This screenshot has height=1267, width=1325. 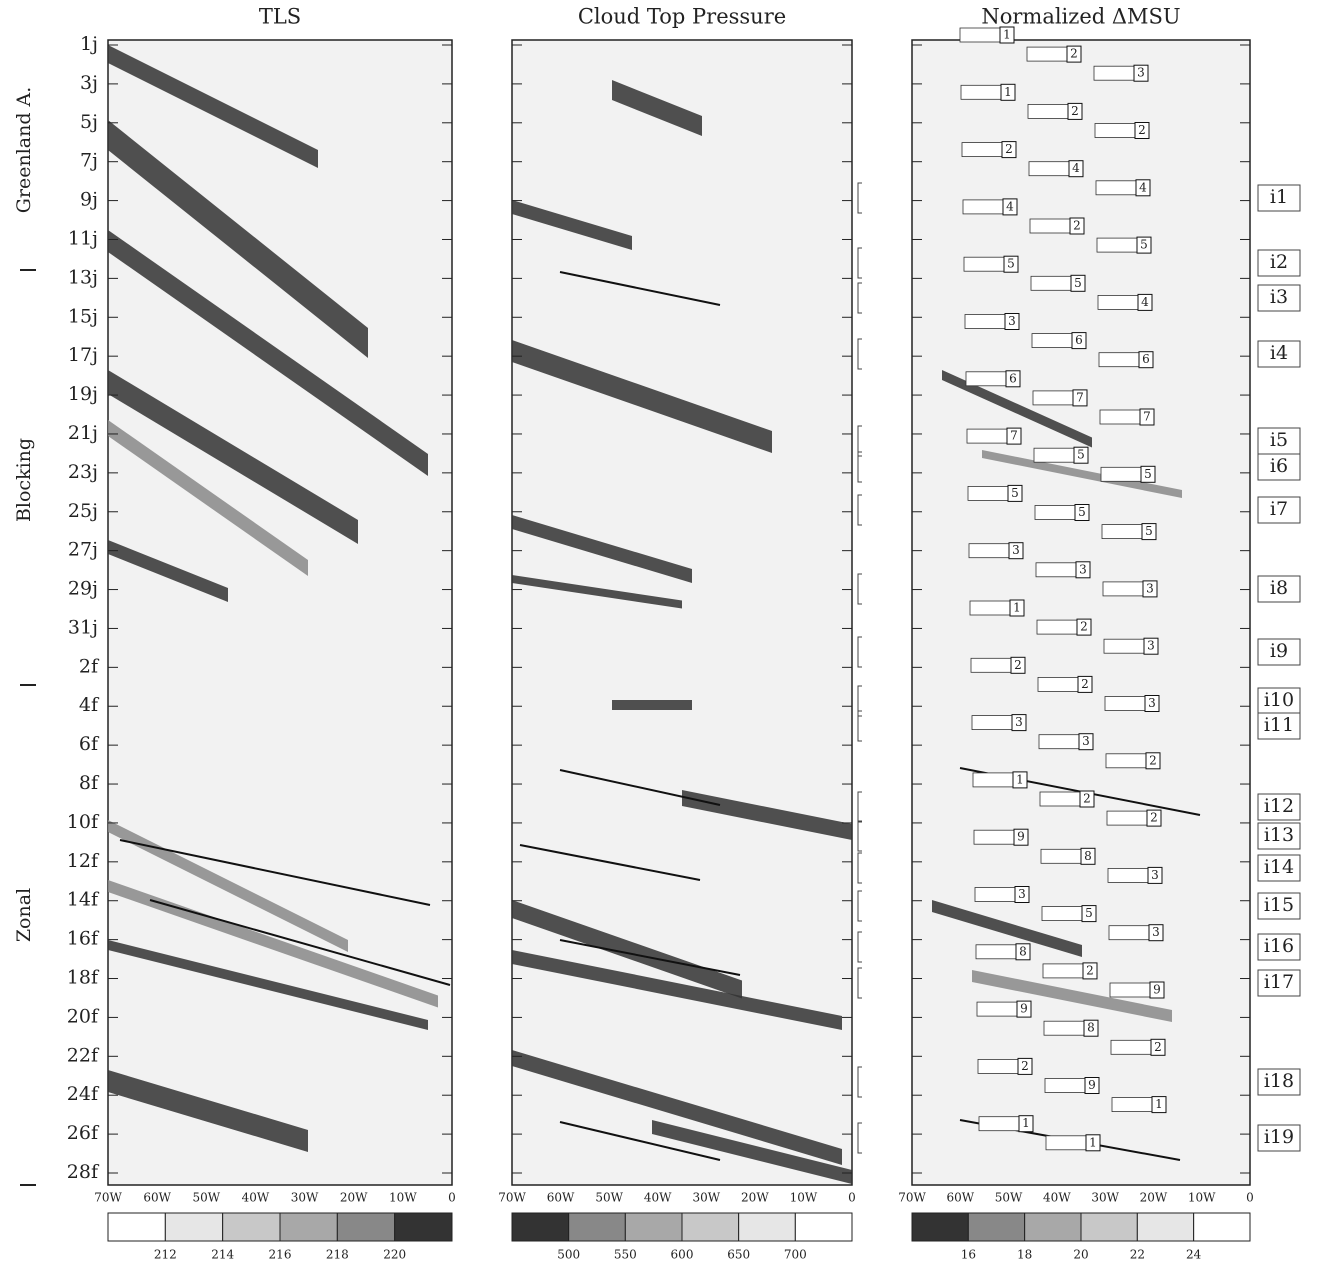 What do you see at coordinates (1025, 1066) in the screenshot?
I see `marker-label: 2` at bounding box center [1025, 1066].